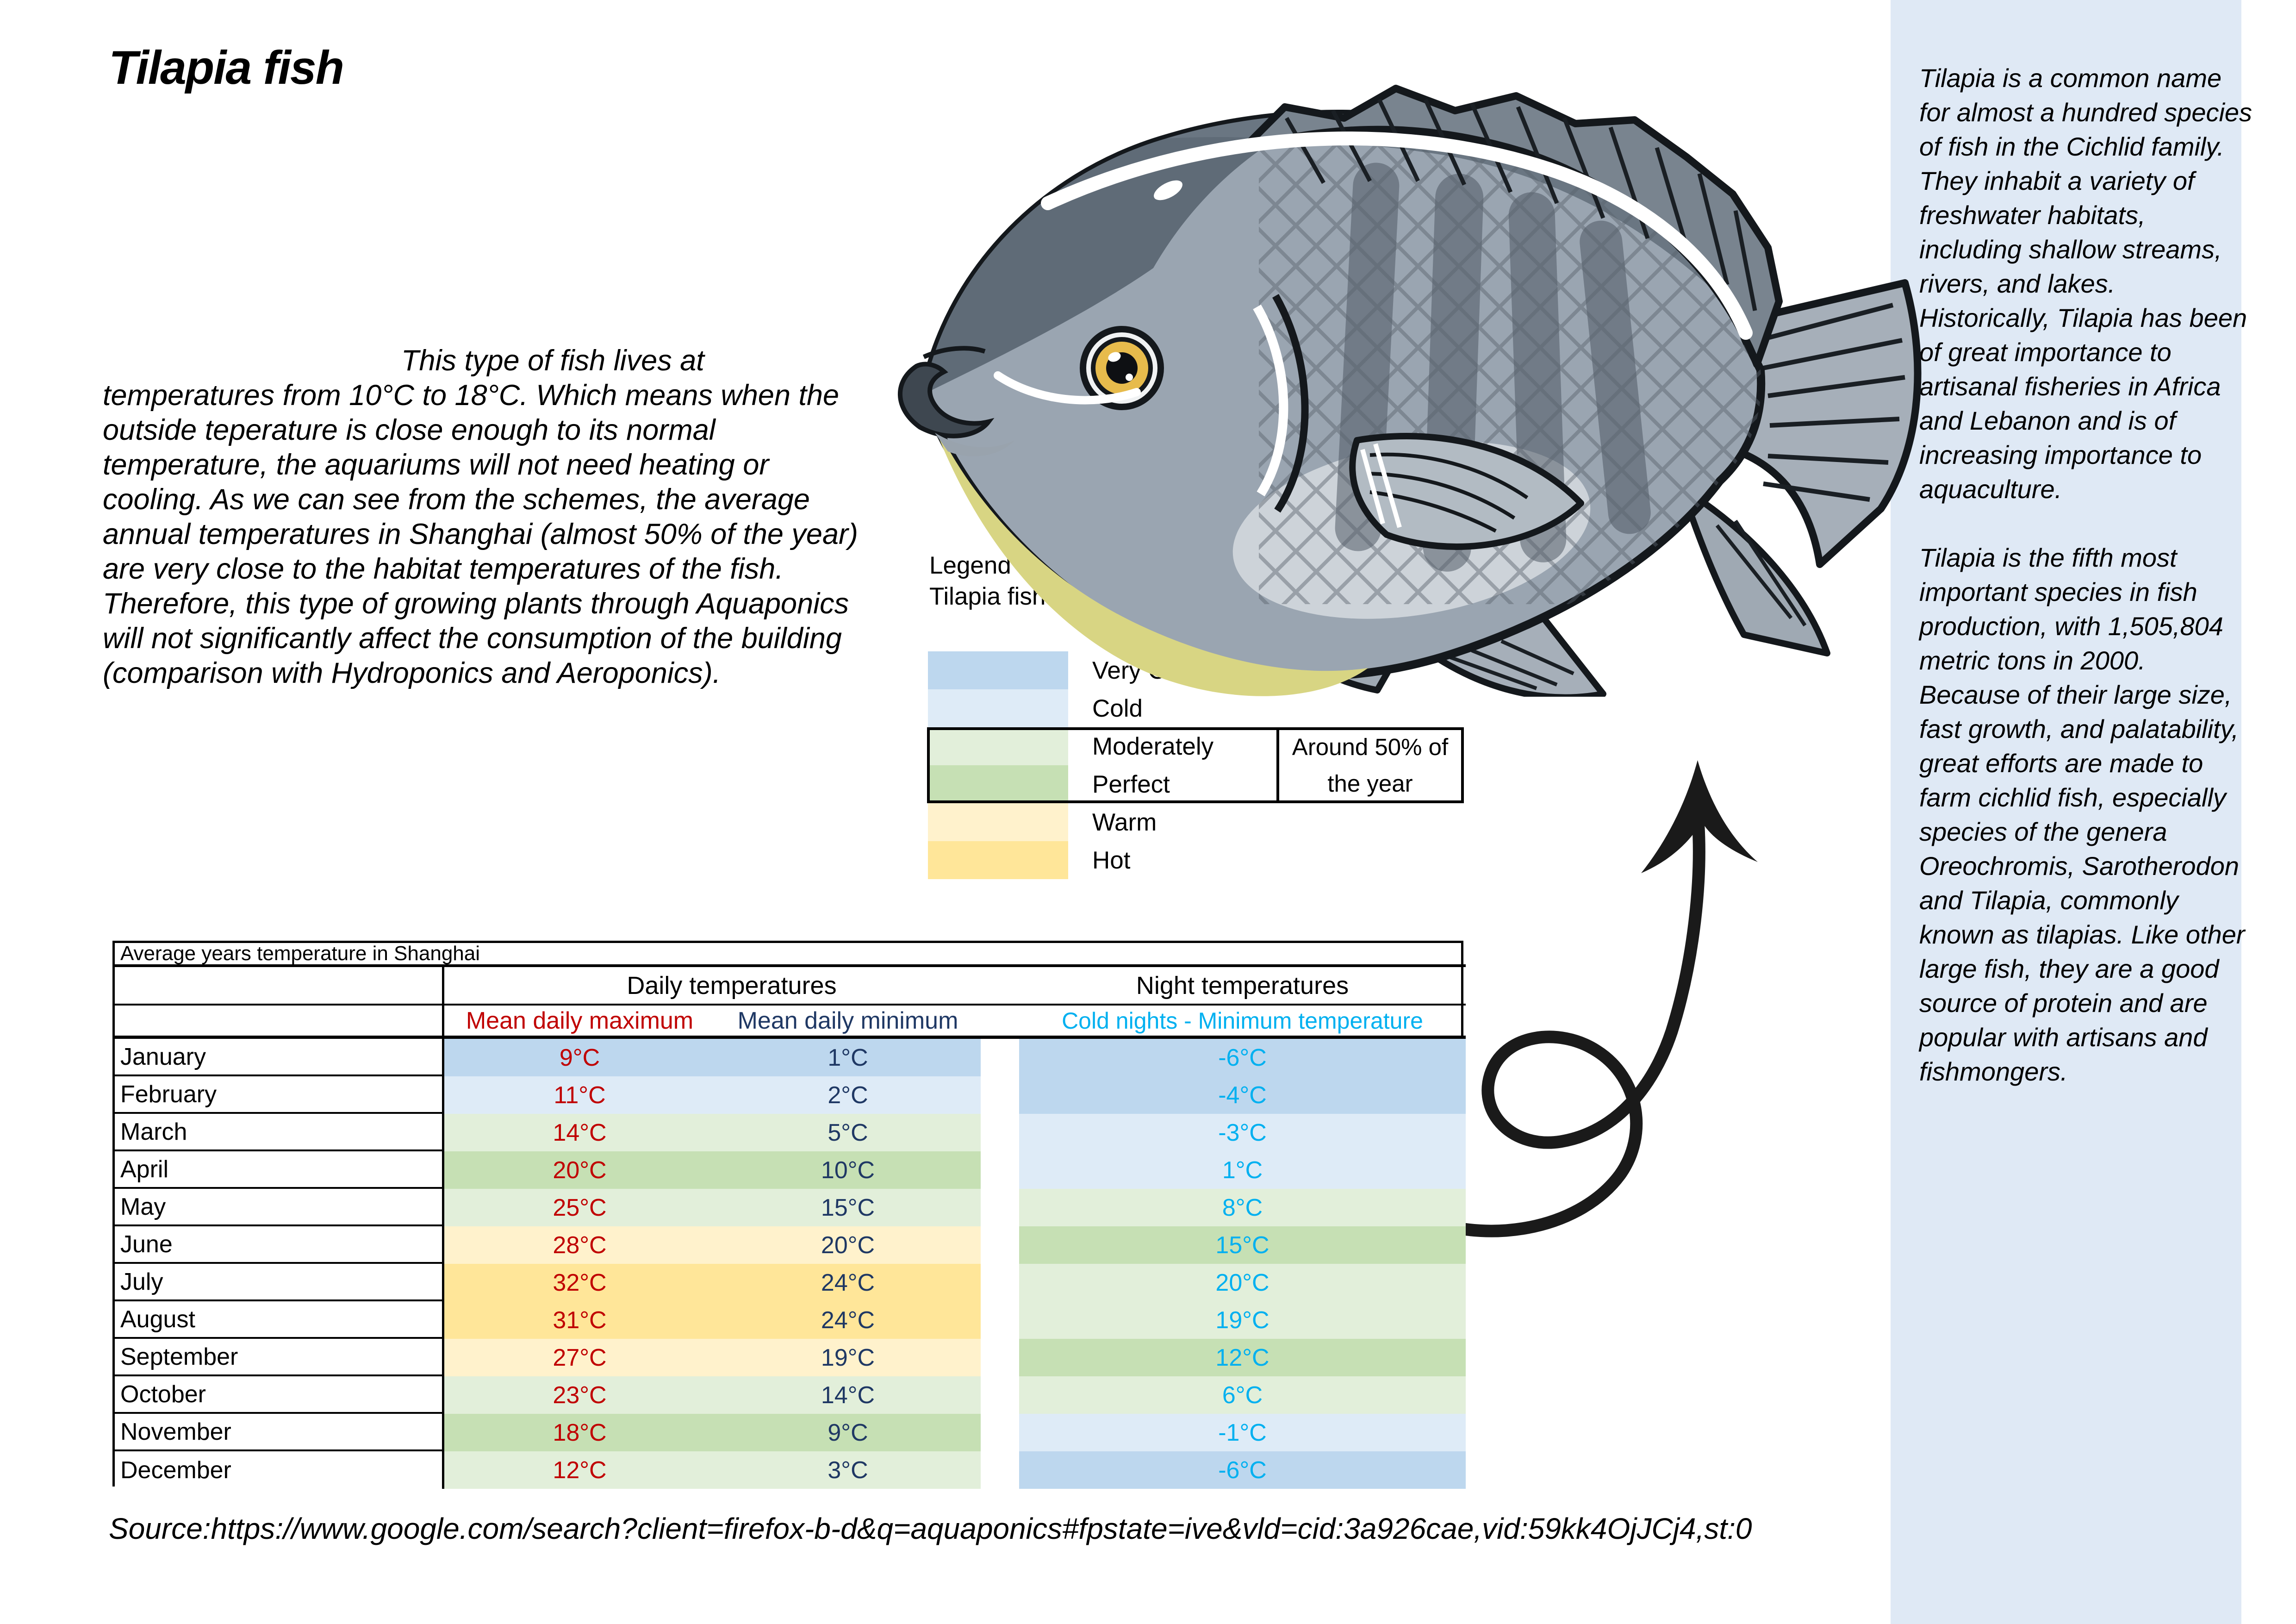 This screenshot has width=2296, height=1624. Describe the element at coordinates (279, 1057) in the screenshot. I see `table-month-cell: January` at that location.